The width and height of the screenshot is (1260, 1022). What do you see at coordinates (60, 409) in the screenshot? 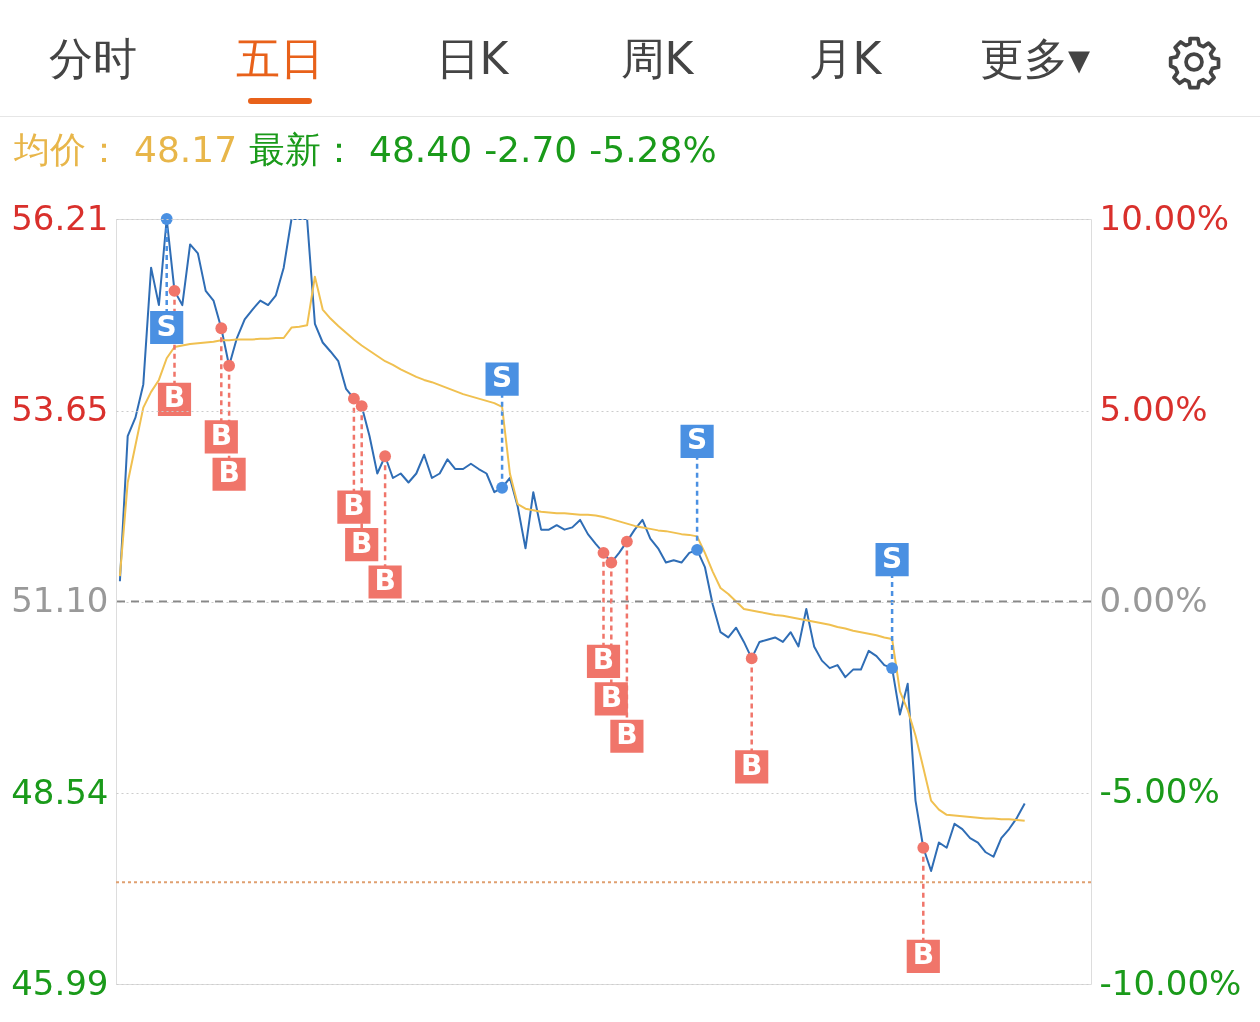
I see `y-tick-label: 53.65` at bounding box center [60, 409].